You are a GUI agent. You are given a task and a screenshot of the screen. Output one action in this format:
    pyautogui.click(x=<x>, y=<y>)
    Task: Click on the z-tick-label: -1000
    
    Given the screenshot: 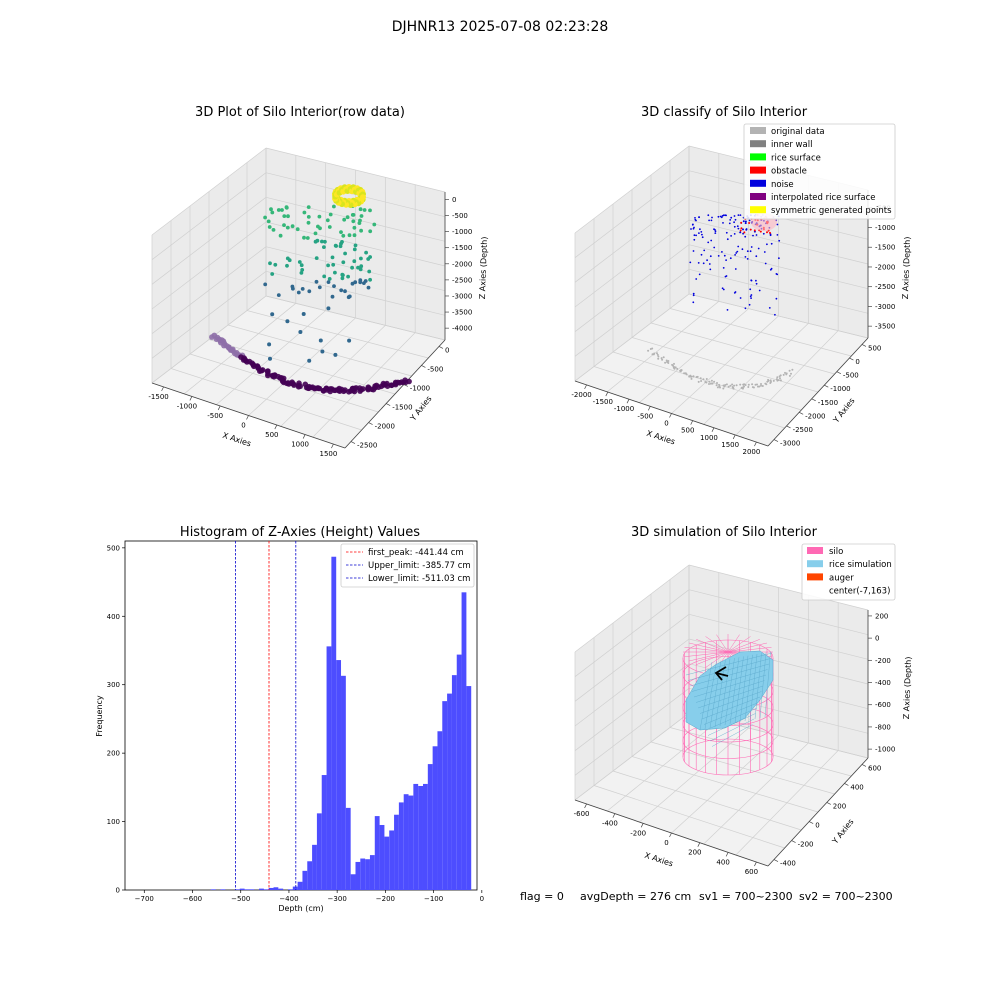 What is the action you would take?
    pyautogui.click(x=462, y=232)
    